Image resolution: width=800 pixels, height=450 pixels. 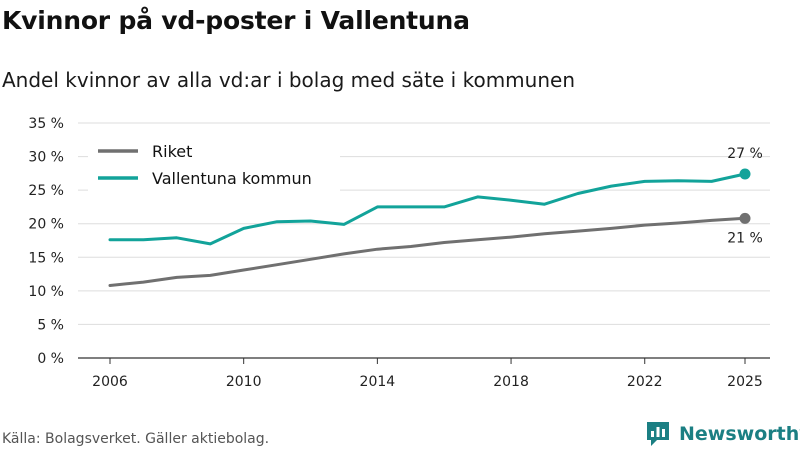 I want to click on y-tick-label: 25 %, so click(x=46, y=191).